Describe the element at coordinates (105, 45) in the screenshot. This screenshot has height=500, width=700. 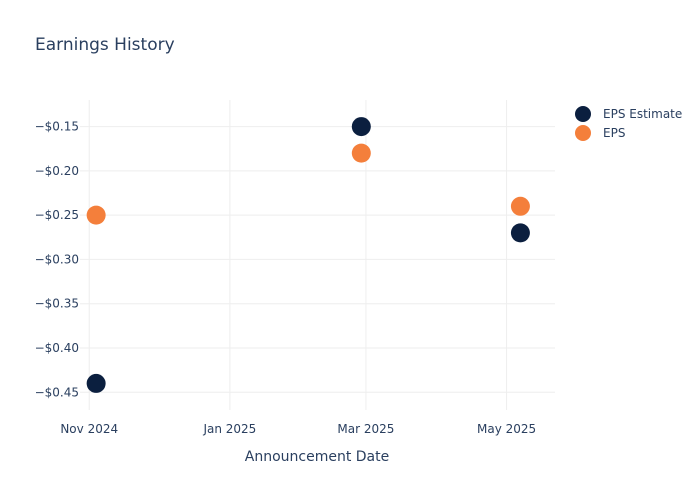
I see `chart-title: Earnings History` at that location.